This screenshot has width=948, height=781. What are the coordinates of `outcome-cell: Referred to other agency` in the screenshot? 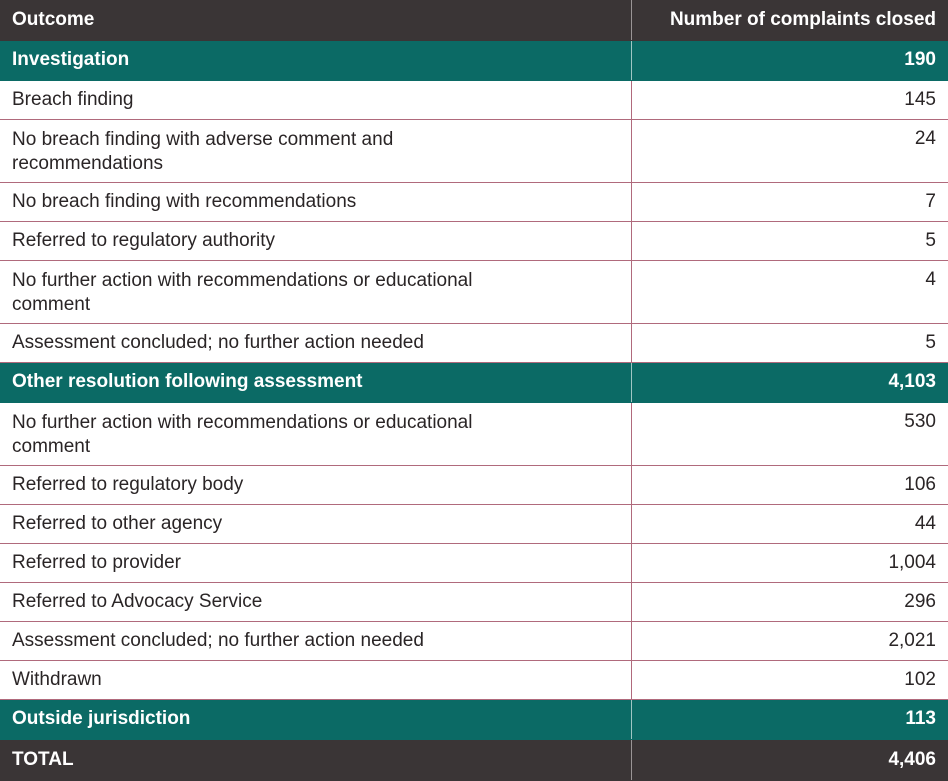 It's located at (316, 524).